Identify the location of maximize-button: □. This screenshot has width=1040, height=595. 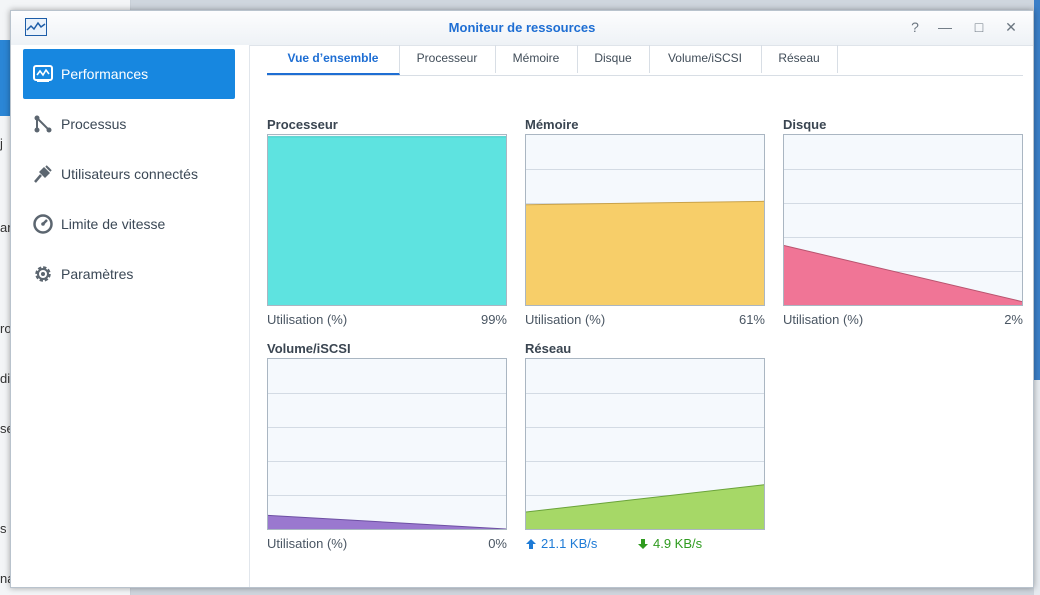
(979, 27).